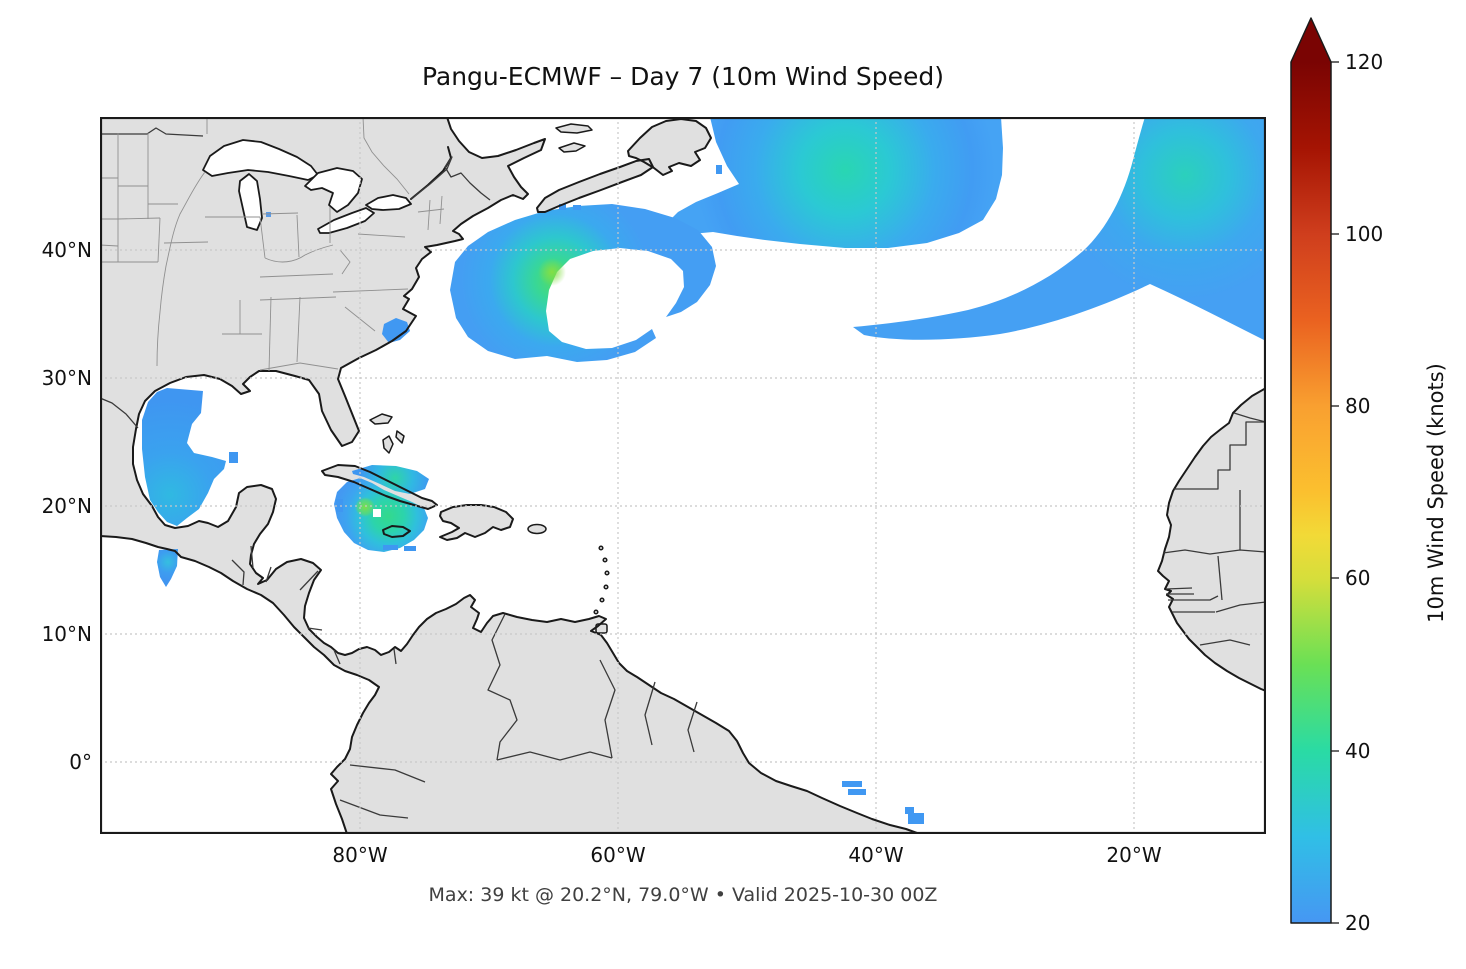 The image size is (1466, 969). Describe the element at coordinates (1358, 751) in the screenshot. I see `colorbar-tick-label: 40` at that location.